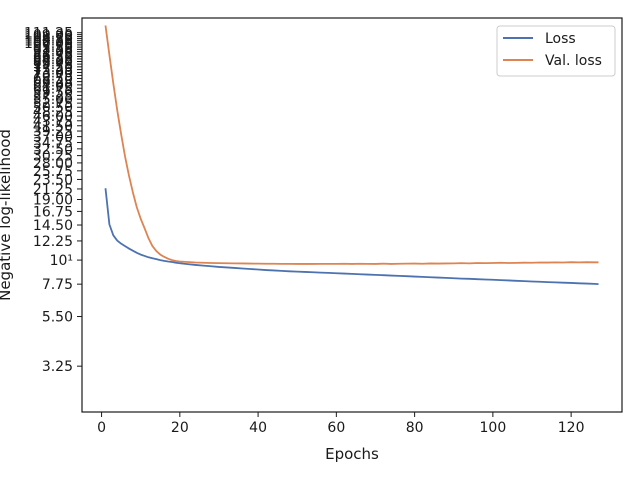  I want to click on y-tick-label: 57.25, so click(53, 96).